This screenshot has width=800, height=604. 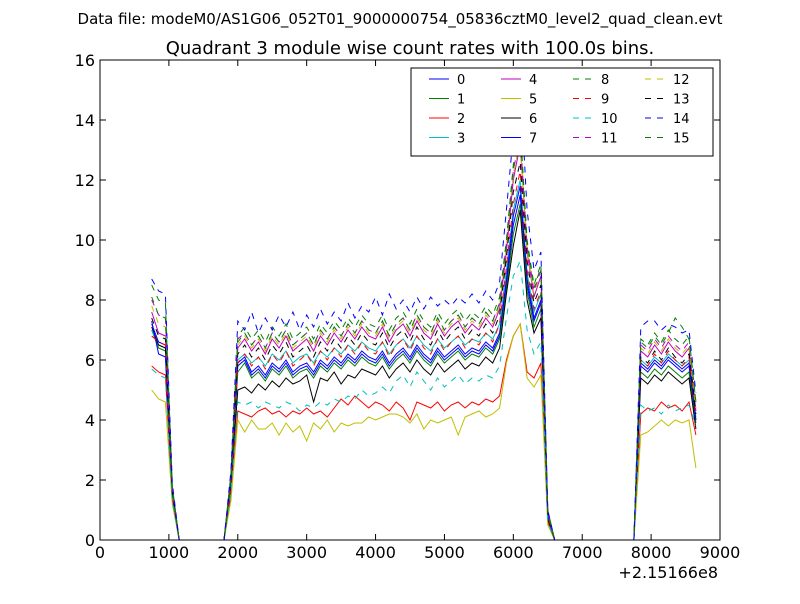 What do you see at coordinates (90, 480) in the screenshot?
I see `y-tick-label: 2` at bounding box center [90, 480].